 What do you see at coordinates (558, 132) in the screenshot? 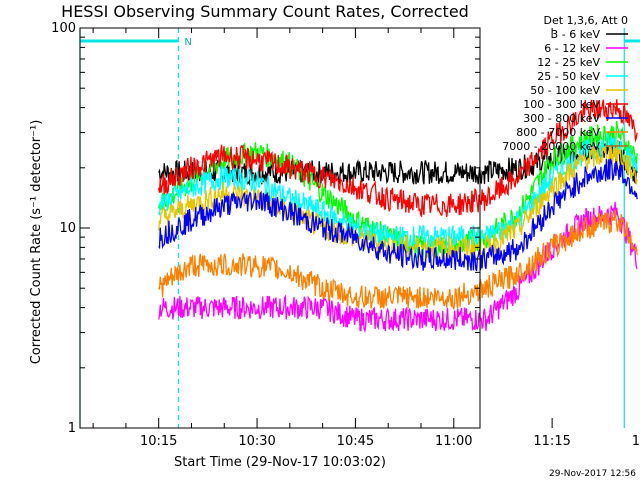
I see `legend-label: 800 - 7000 keV` at bounding box center [558, 132].